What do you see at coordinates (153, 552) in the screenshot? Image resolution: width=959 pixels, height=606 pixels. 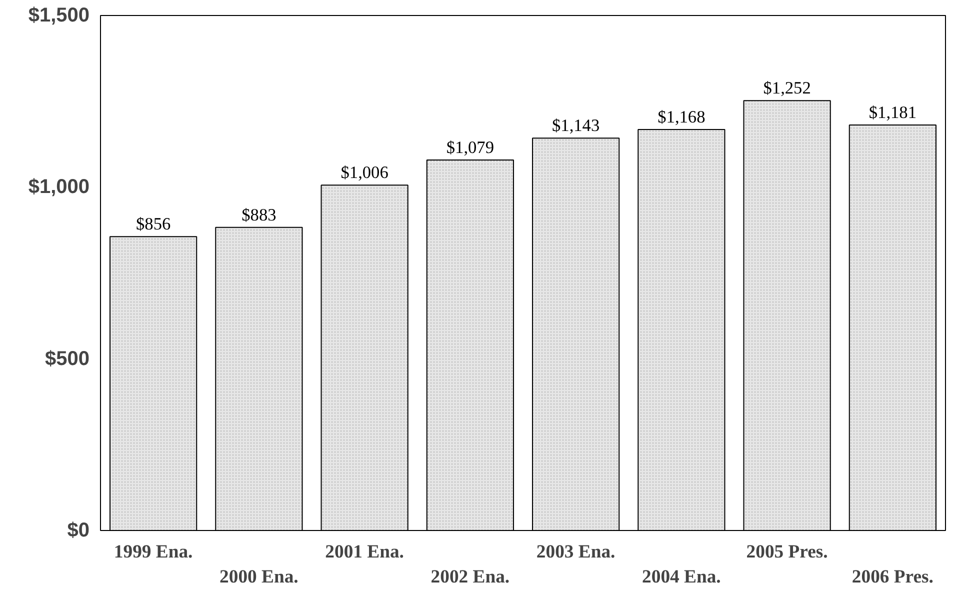 I see `x-tick-label: 1999 Ena.` at bounding box center [153, 552].